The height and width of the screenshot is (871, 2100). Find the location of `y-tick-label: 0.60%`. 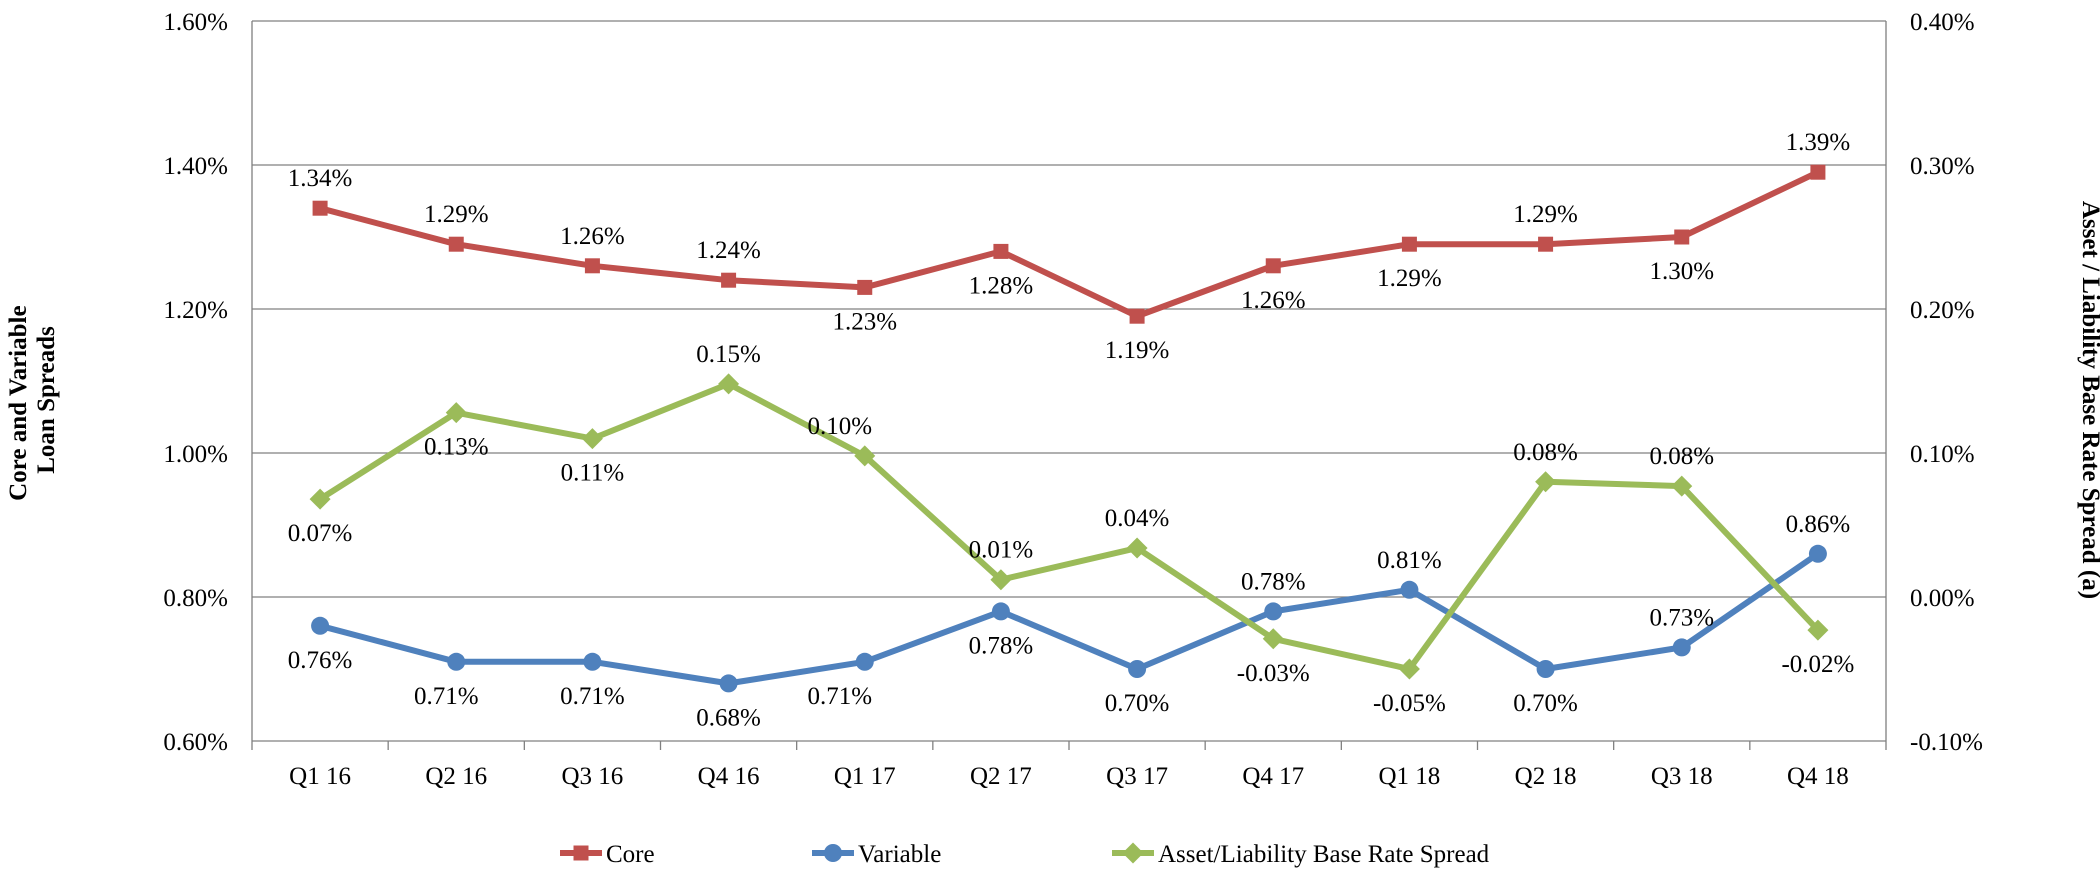

y-tick-label: 0.60% is located at coordinates (195, 742).